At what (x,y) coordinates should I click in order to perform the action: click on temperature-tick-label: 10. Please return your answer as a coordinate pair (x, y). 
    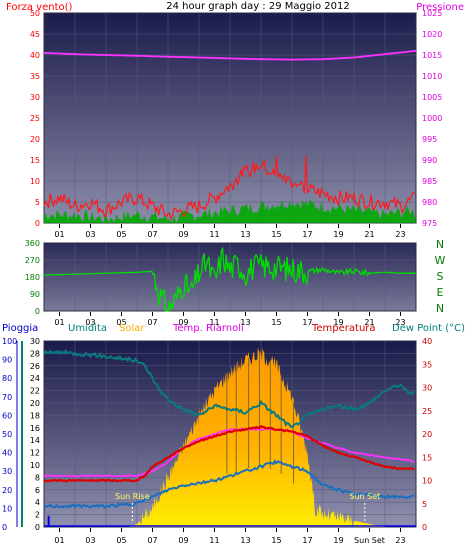
    Looking at the image, I should click on (427, 481).